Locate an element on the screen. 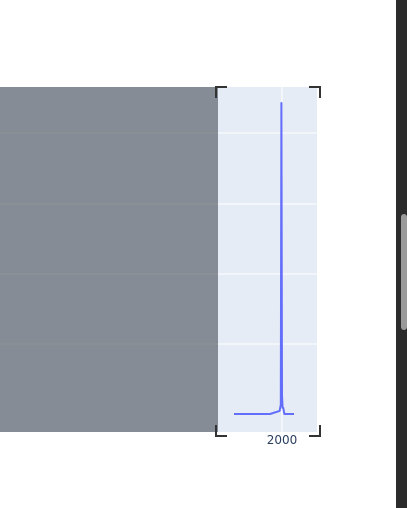  x-tick-label: 2000 is located at coordinates (282, 440).